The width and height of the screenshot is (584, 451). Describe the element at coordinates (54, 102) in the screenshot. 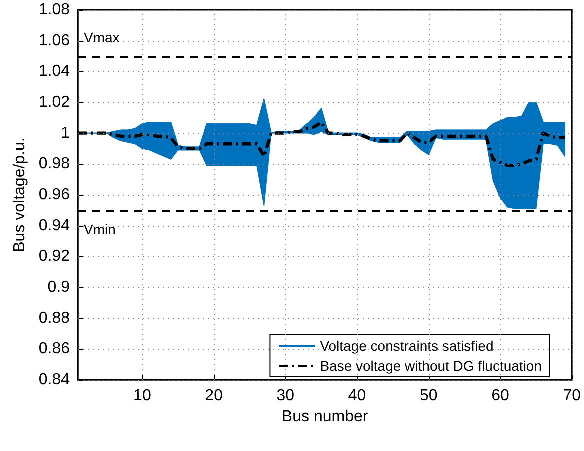

I see `y-tick-label: 1.02` at that location.